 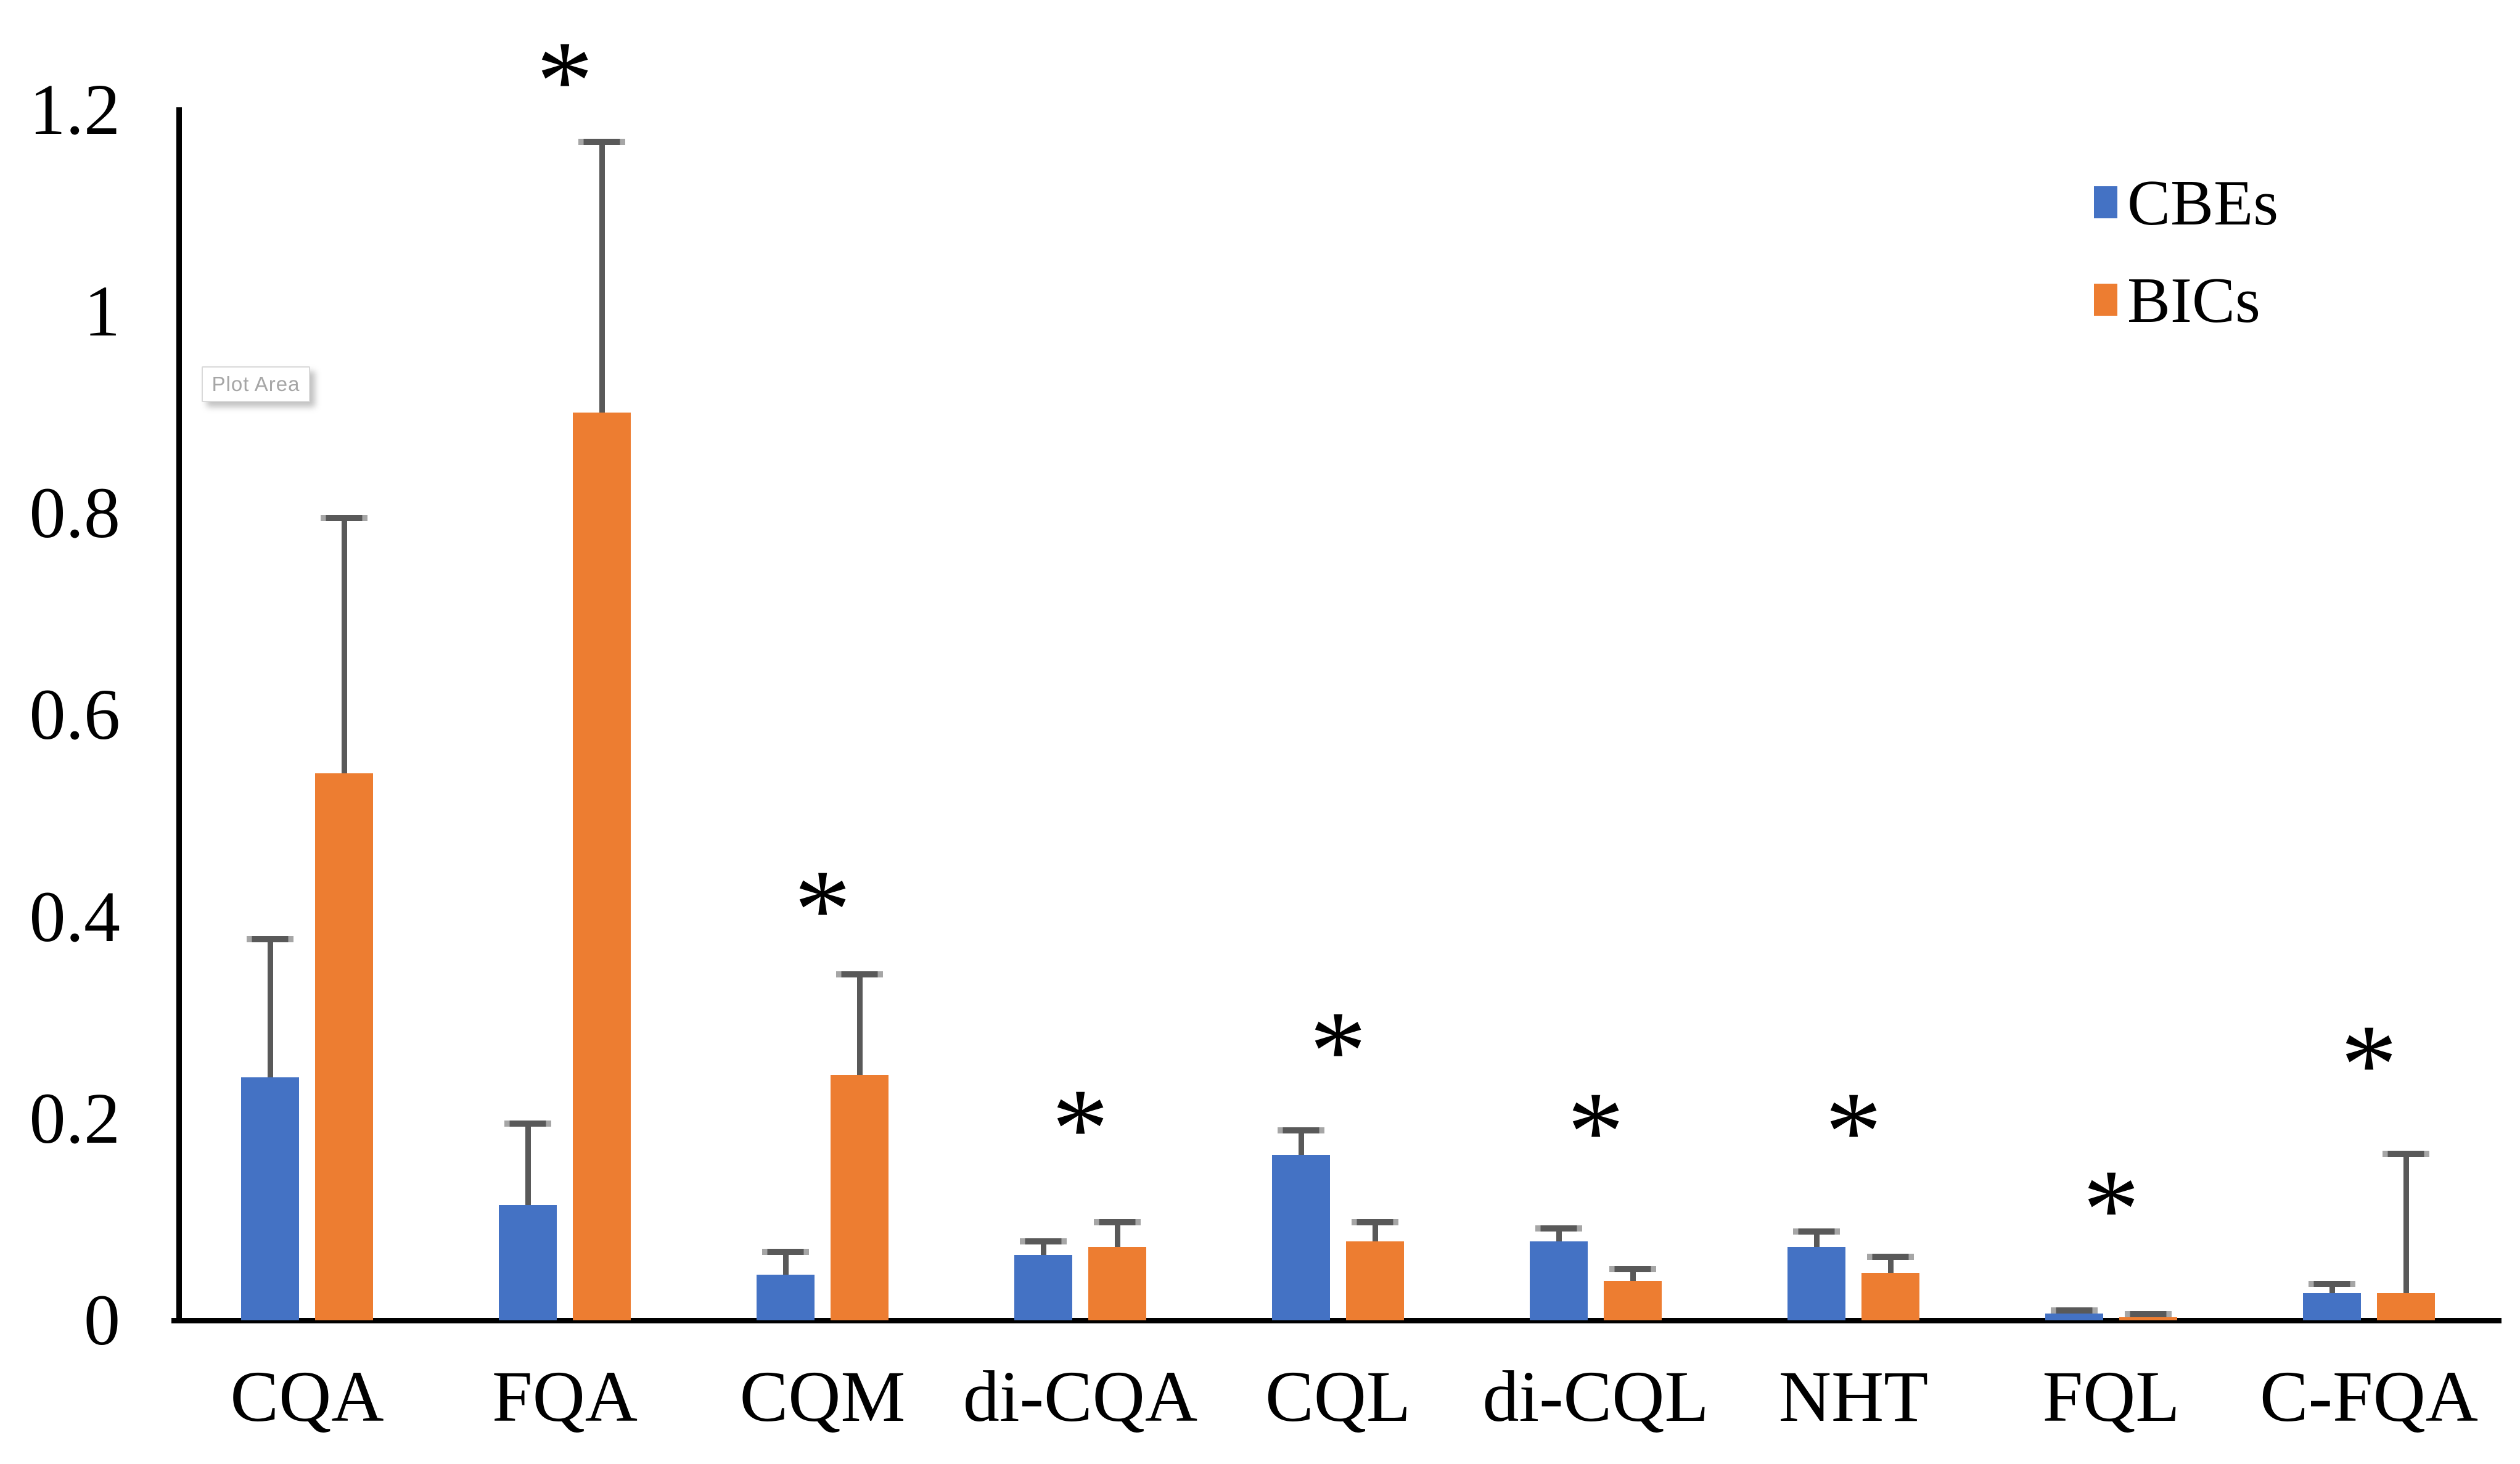 What do you see at coordinates (270, 1008) in the screenshot?
I see `error-bar-CBEs-CQA` at bounding box center [270, 1008].